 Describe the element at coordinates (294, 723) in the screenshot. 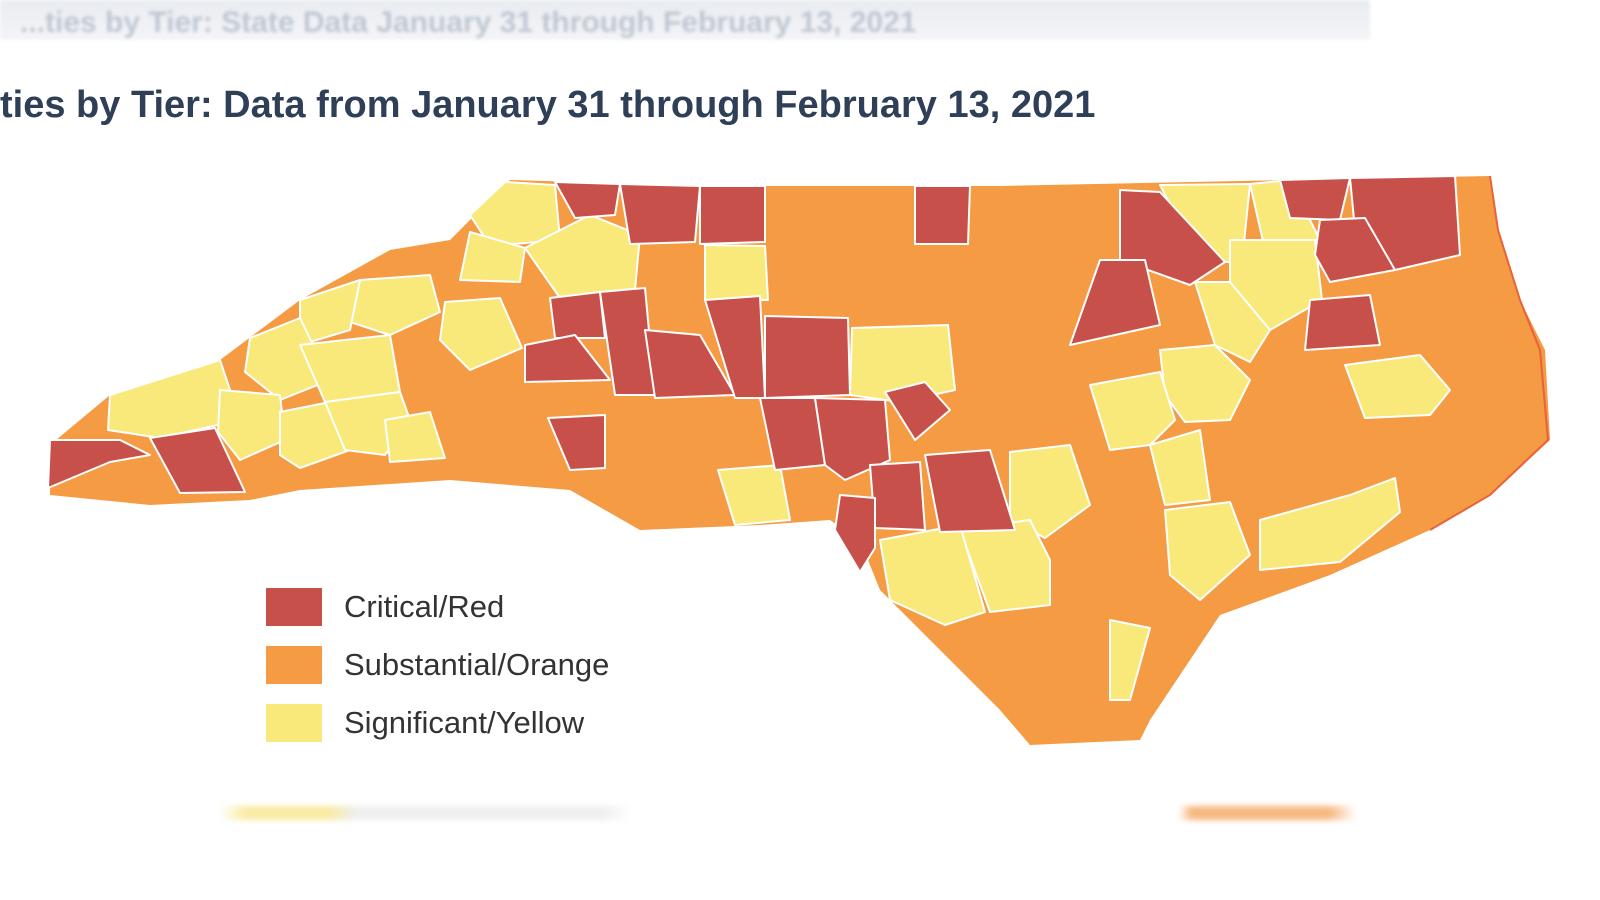

I see `legend-swatch-yellow` at that location.